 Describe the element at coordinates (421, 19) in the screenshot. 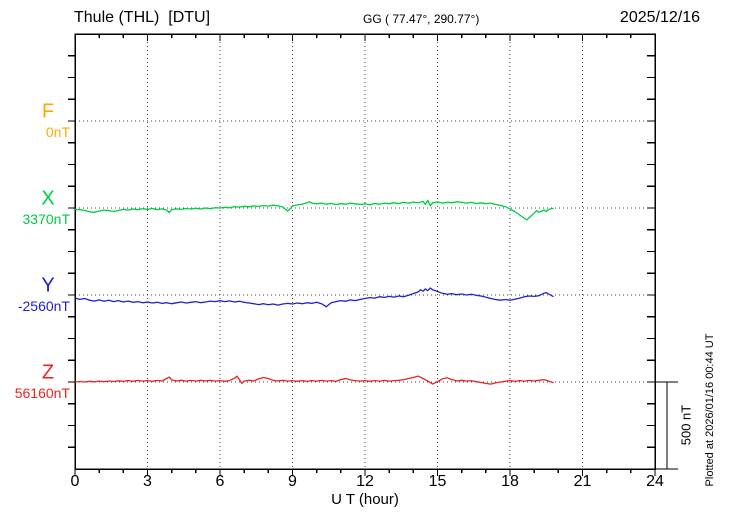

I see `geographic-coordinates: GG ( 77.47°, 290.77°)` at that location.